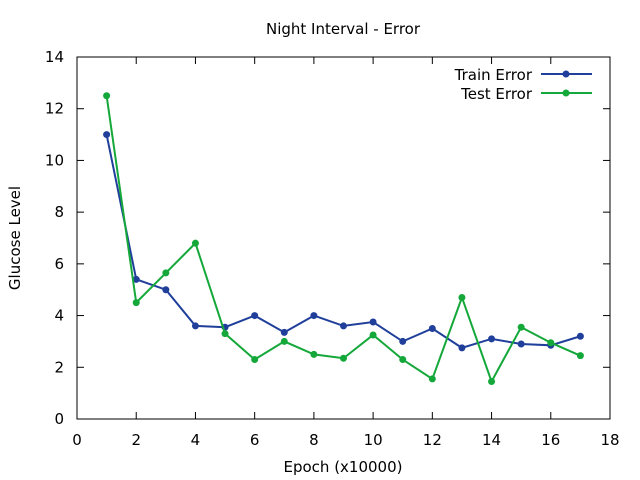 This screenshot has height=480, width=640. Describe the element at coordinates (493, 75) in the screenshot. I see `legend-label-train: Train Error` at that location.